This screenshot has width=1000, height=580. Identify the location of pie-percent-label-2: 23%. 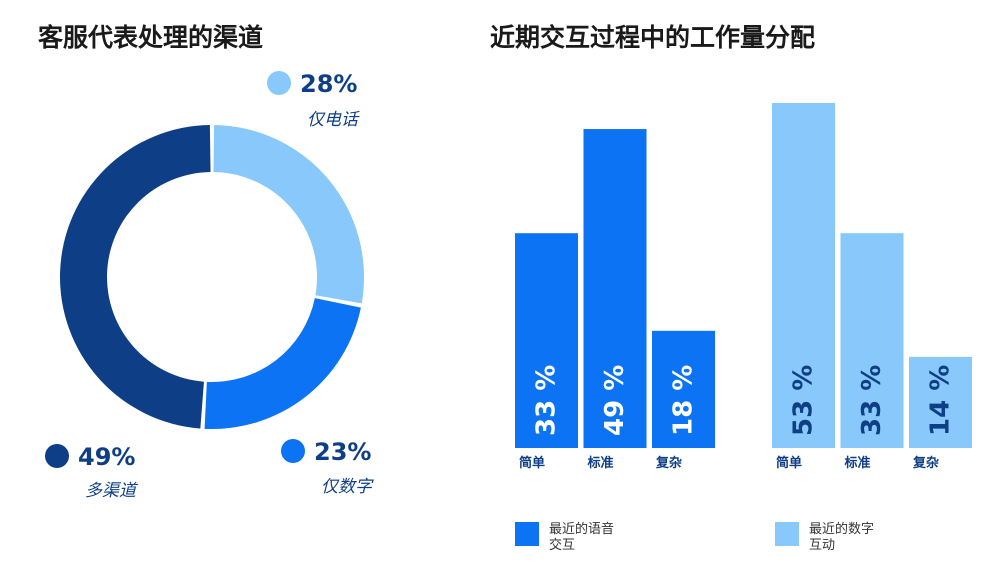
(342, 452).